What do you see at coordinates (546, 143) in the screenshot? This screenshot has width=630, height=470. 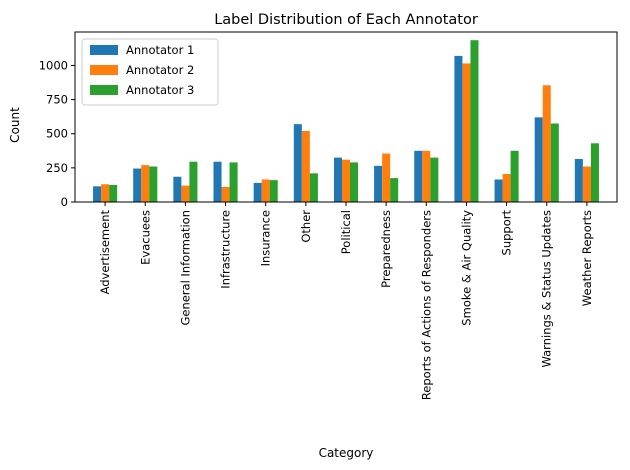 I see `bar-2-warnings-status-updates` at bounding box center [546, 143].